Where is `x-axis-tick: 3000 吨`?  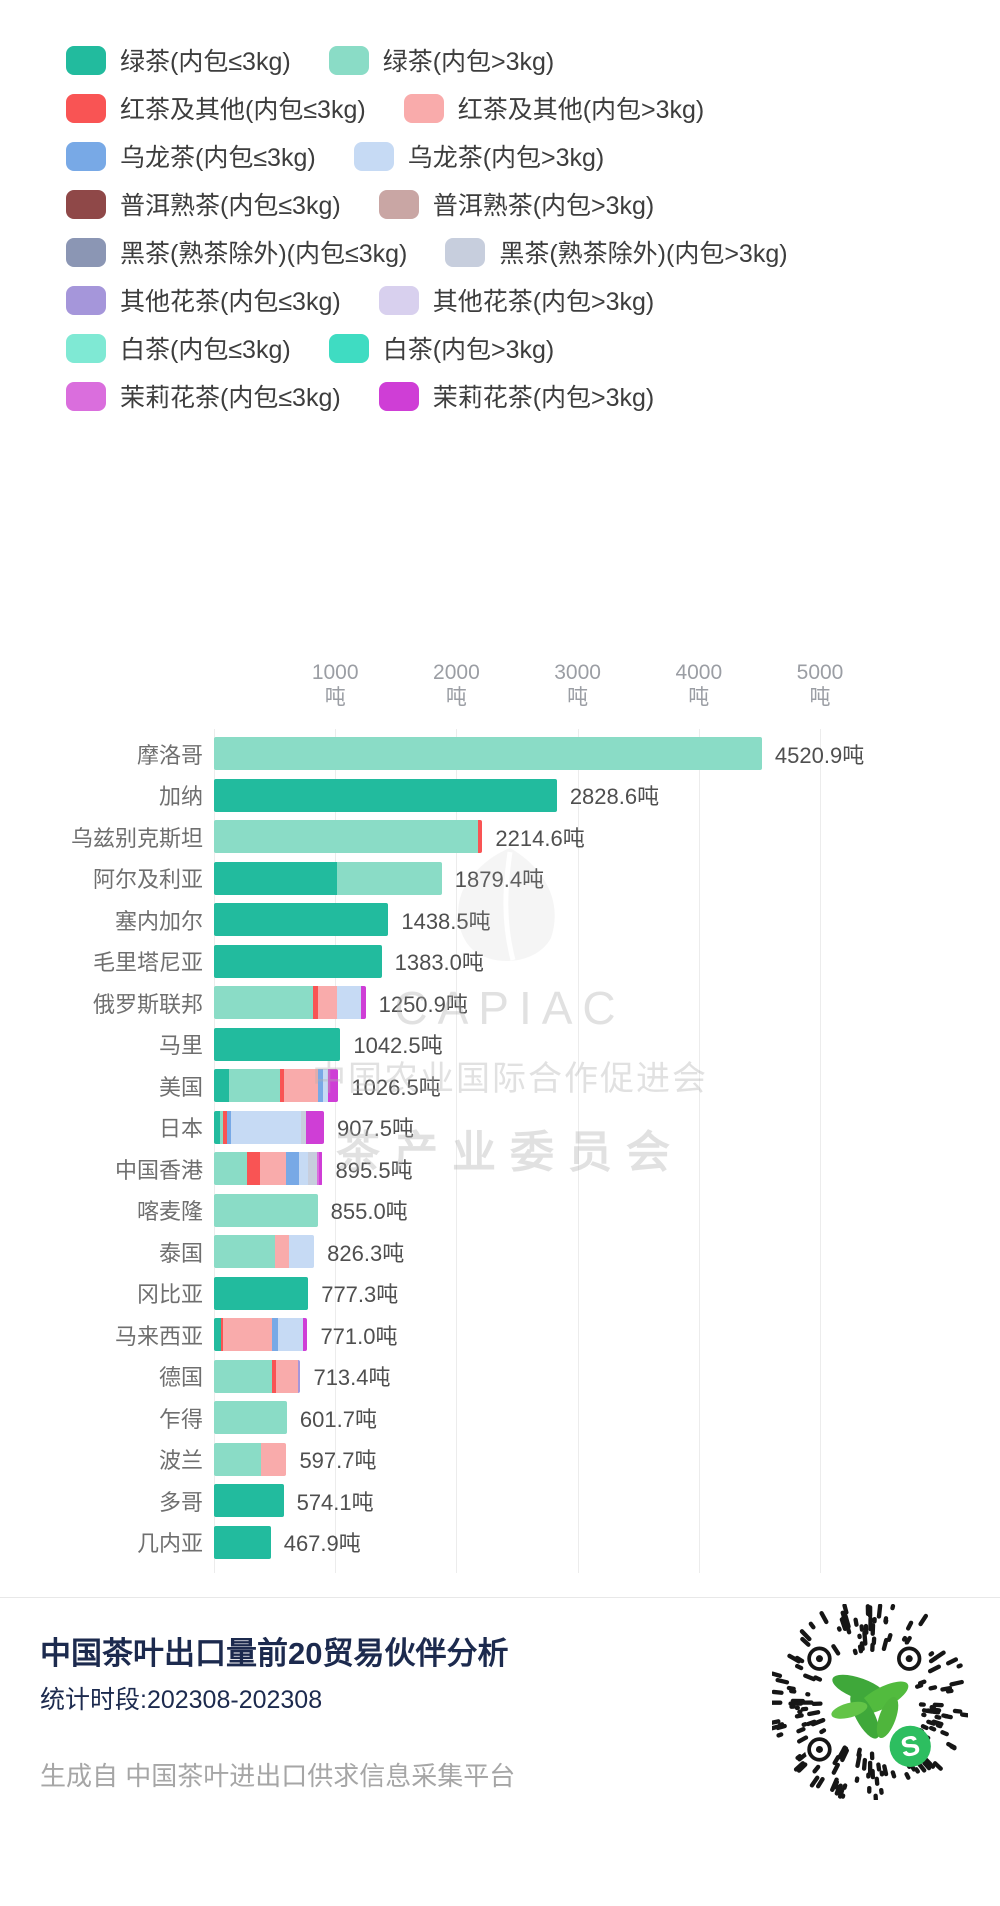 x-axis-tick: 3000 吨 is located at coordinates (577, 685).